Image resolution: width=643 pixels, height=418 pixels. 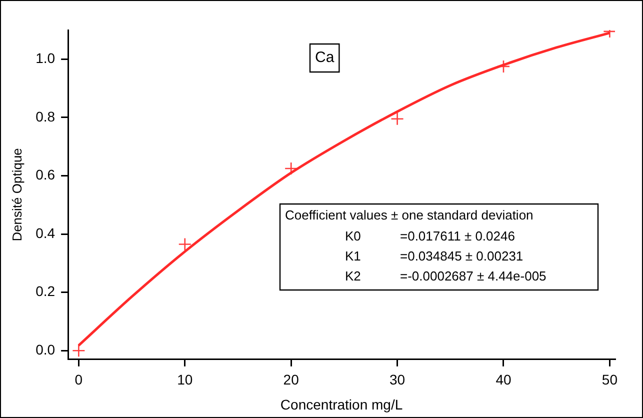 I want to click on annotation: K2, so click(x=353, y=276).